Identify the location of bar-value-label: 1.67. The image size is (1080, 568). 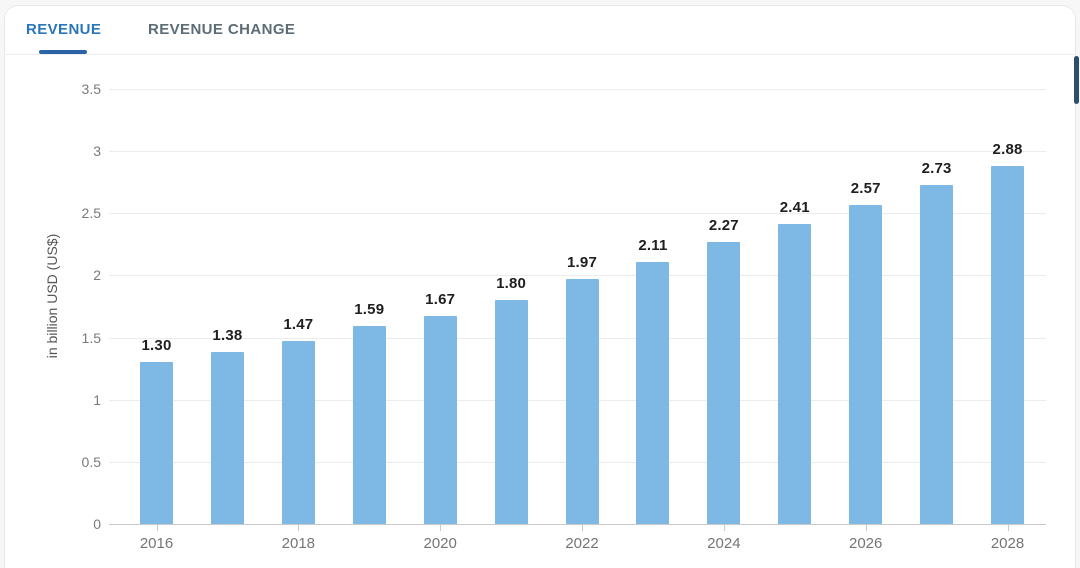
(440, 300).